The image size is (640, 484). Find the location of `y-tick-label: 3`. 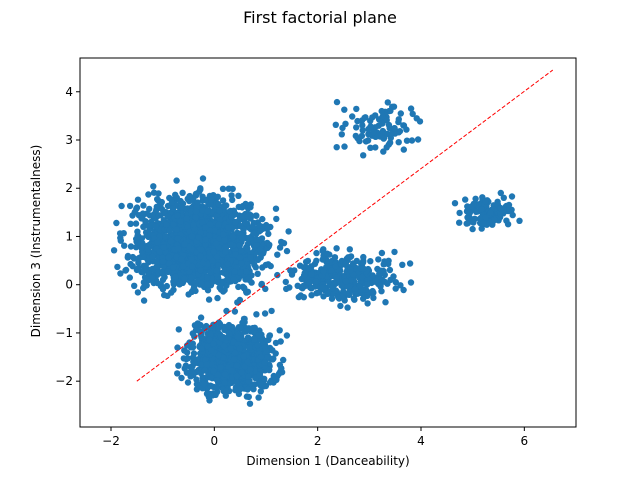

y-tick-label: 3 is located at coordinates (69, 140).